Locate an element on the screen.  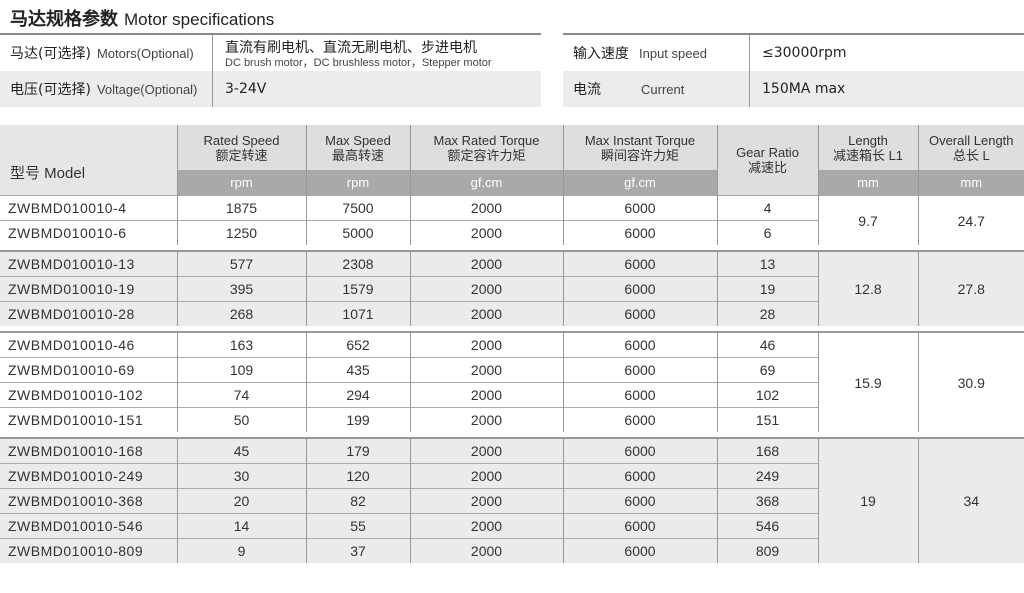
cell-max-speed: 652 is located at coordinates (357, 344).